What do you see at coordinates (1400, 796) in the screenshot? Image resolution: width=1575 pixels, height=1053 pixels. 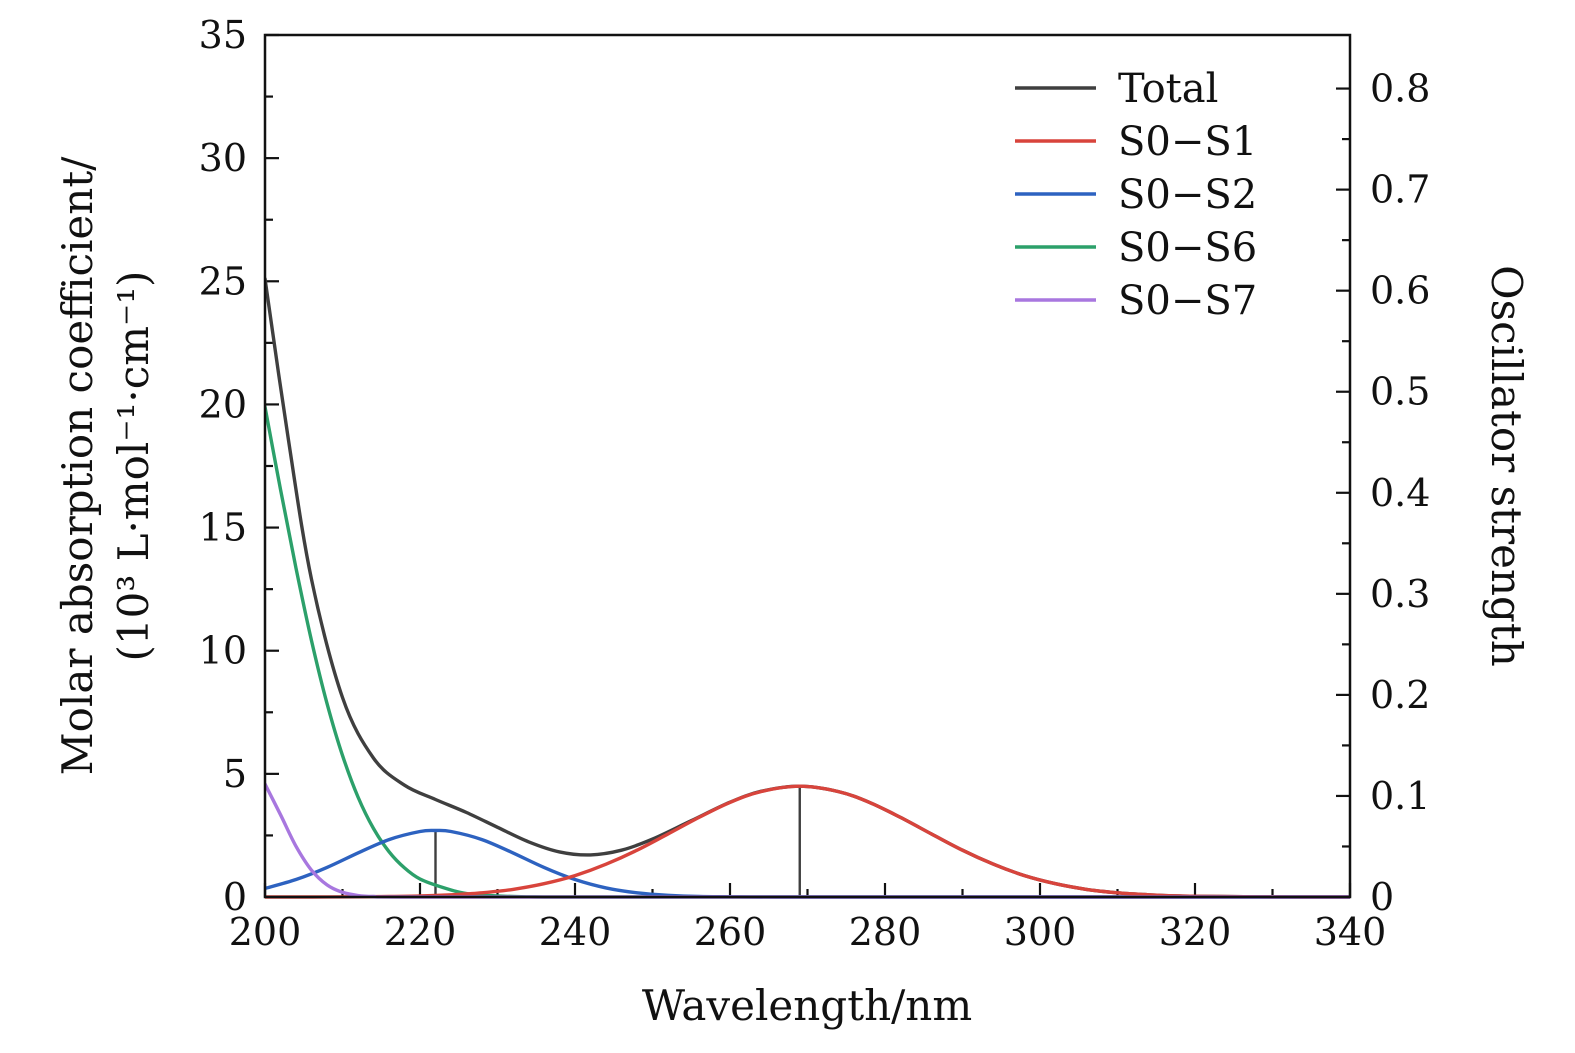 I see `y-right-tick-label: 0.1` at bounding box center [1400, 796].